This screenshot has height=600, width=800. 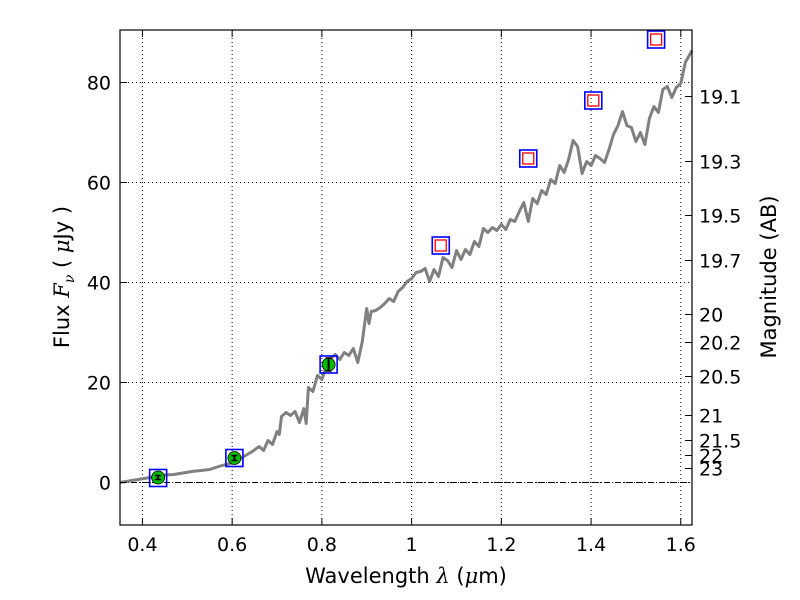 I want to click on x-tick-label: 0.4, so click(x=142, y=545).